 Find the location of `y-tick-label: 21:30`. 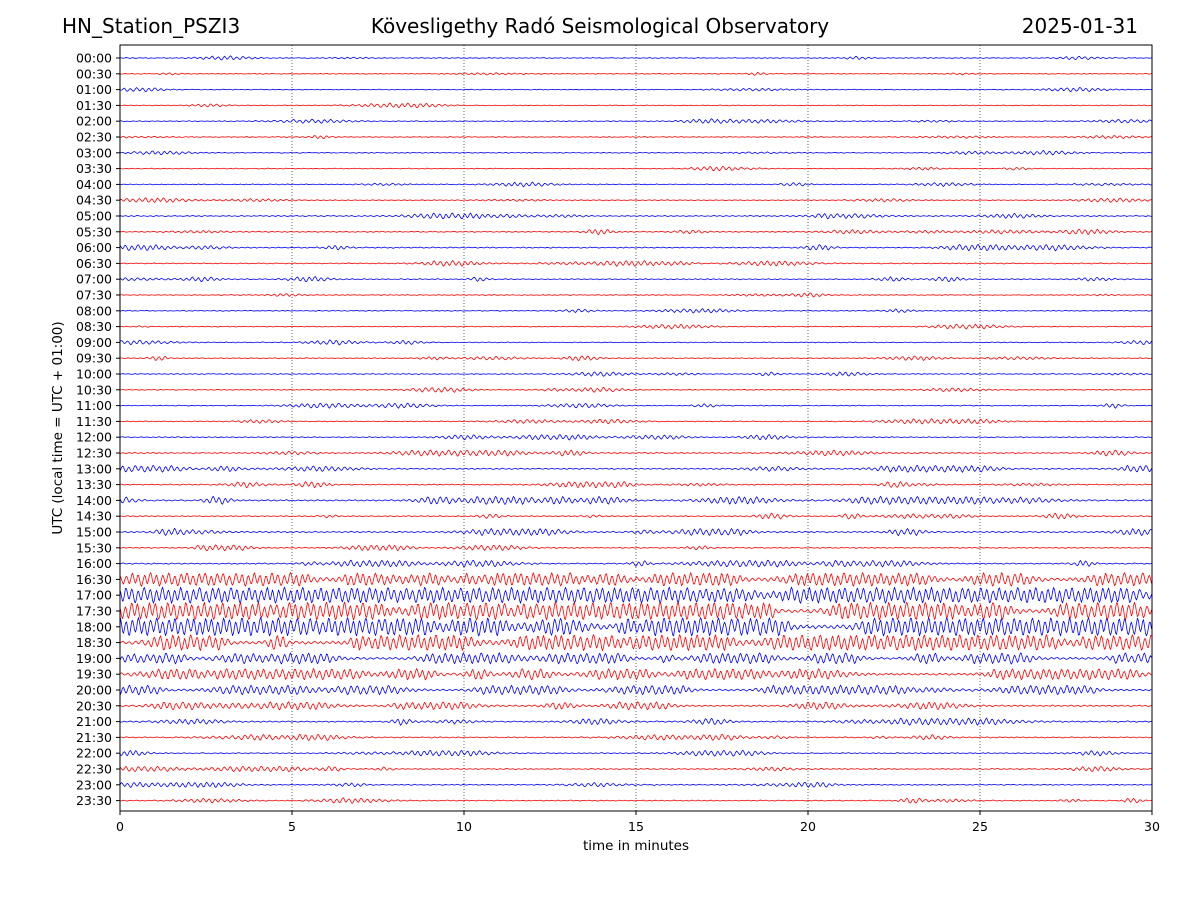

y-tick-label: 21:30 is located at coordinates (94, 737).